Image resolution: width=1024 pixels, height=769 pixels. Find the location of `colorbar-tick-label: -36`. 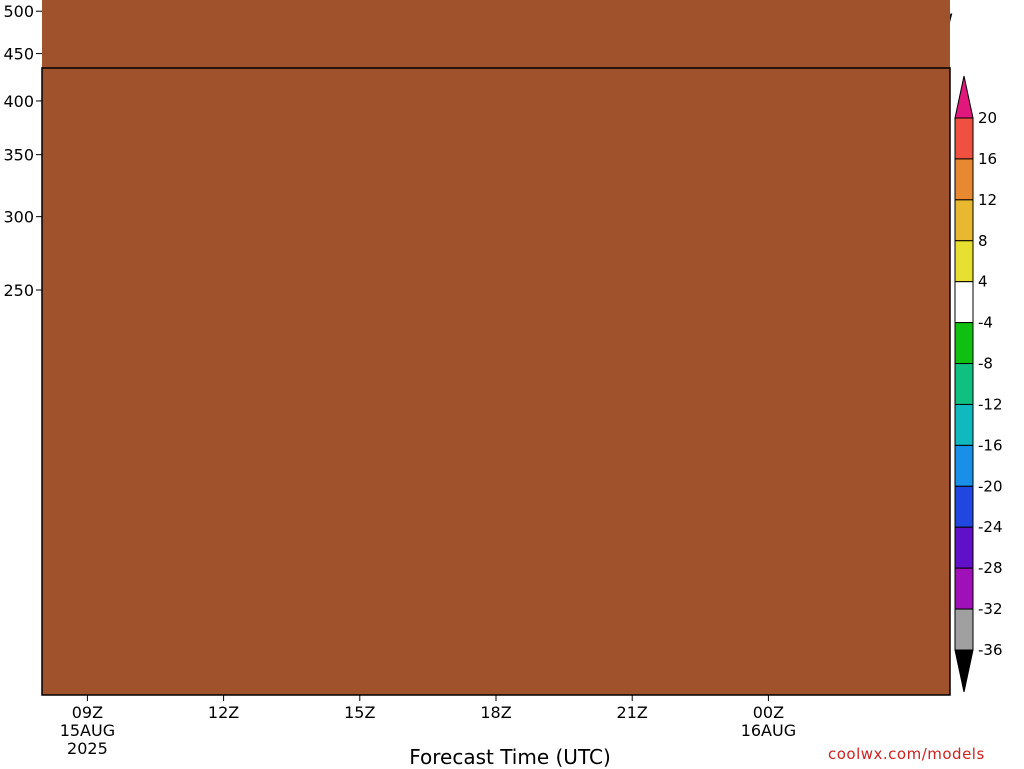

colorbar-tick-label: -36 is located at coordinates (990, 650).